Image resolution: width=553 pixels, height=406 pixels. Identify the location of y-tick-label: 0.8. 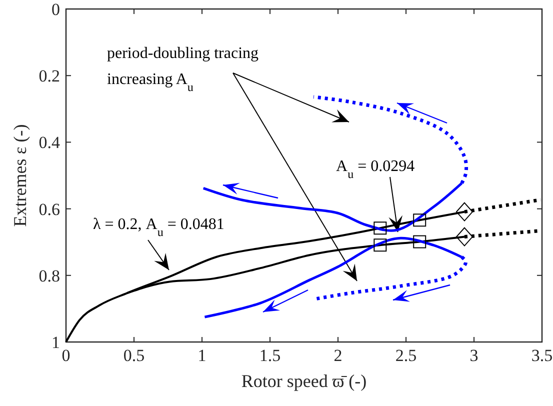
(49, 276).